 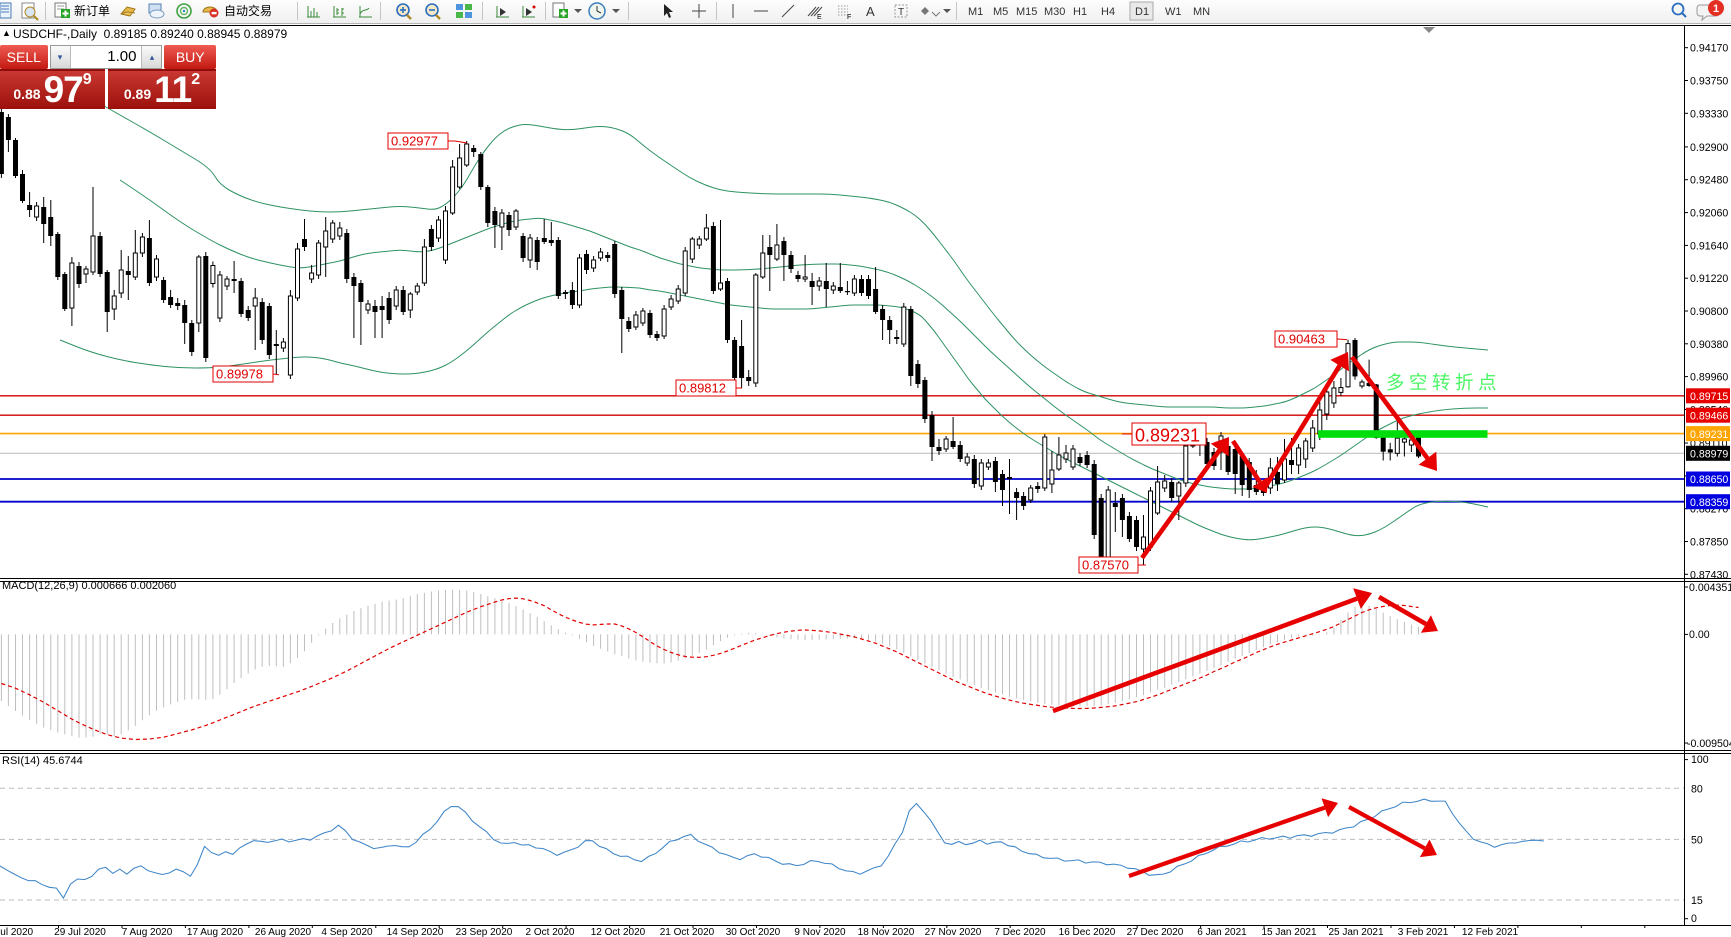 What do you see at coordinates (1709, 744) in the screenshot?
I see `svg-text: -0.009504` at bounding box center [1709, 744].